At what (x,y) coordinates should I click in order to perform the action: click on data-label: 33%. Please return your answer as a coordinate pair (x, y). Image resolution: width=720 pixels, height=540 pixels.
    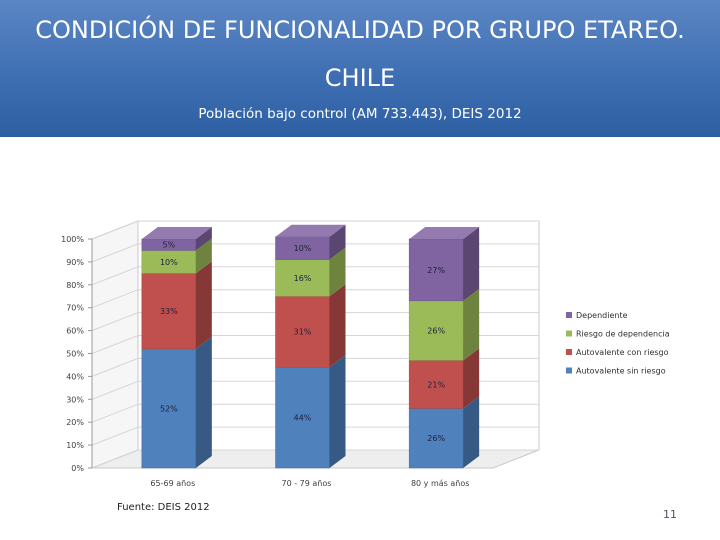
    Looking at the image, I should click on (169, 311).